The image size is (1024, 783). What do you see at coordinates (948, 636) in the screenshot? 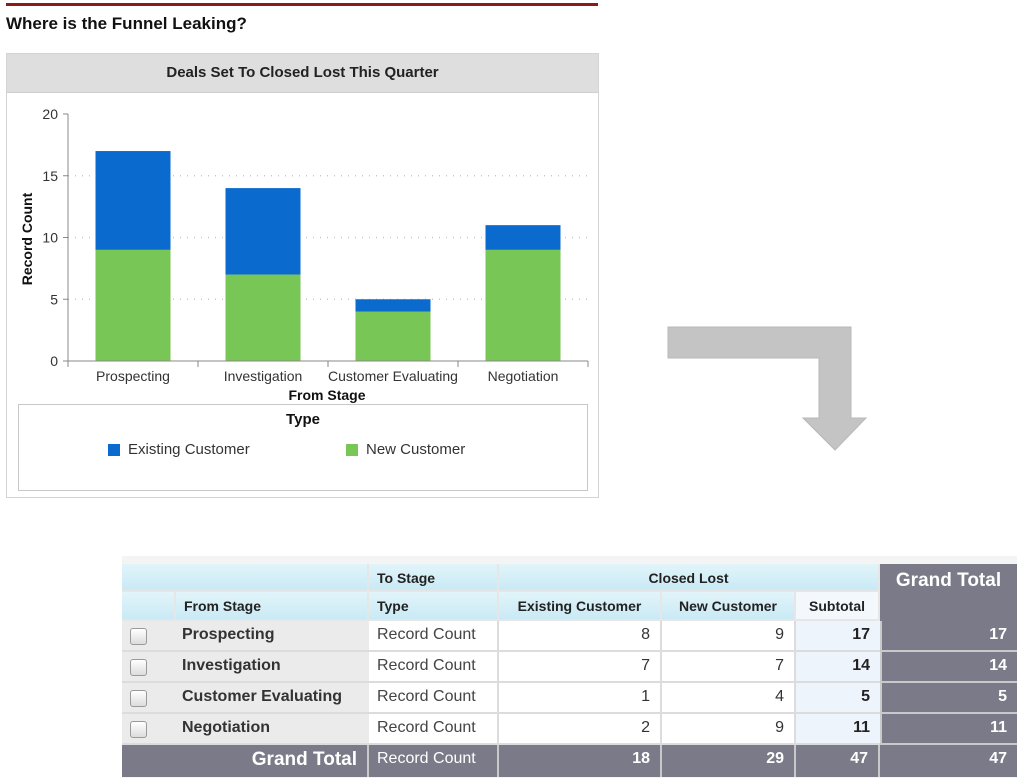
I see `cell-grand-total: 17` at bounding box center [948, 636].